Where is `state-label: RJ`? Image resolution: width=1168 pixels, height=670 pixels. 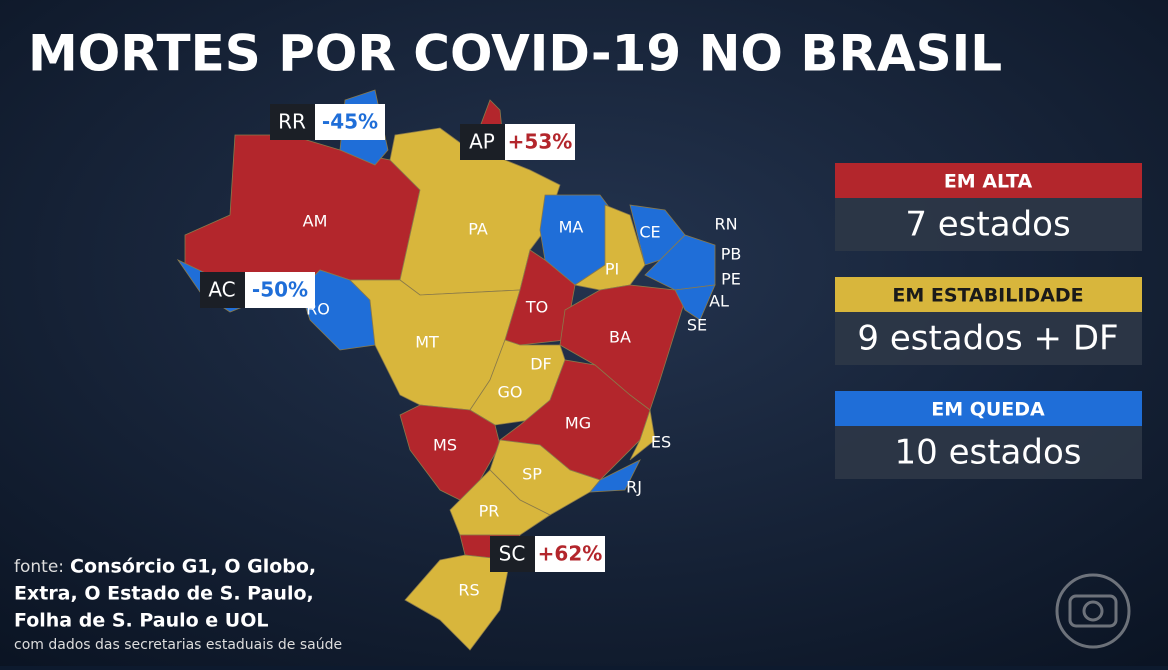
state-label: RJ is located at coordinates (634, 487).